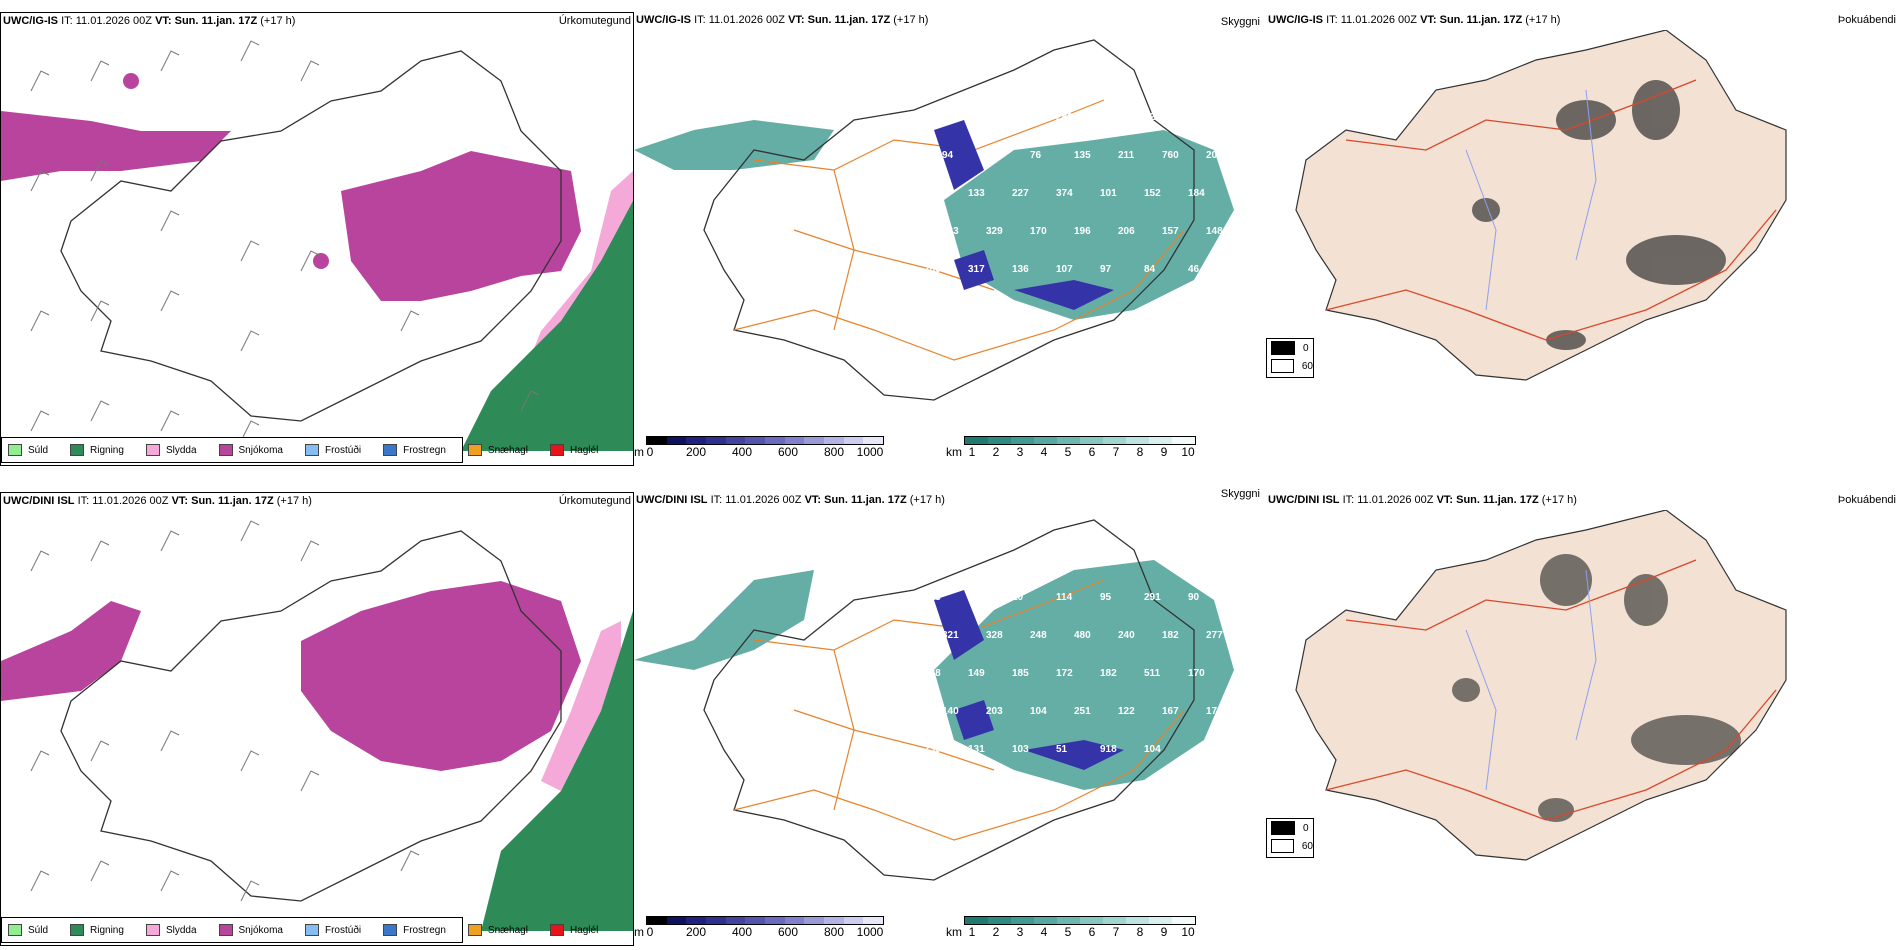 The image size is (1900, 950). I want to click on ceiling-label: 189, so click(932, 193).